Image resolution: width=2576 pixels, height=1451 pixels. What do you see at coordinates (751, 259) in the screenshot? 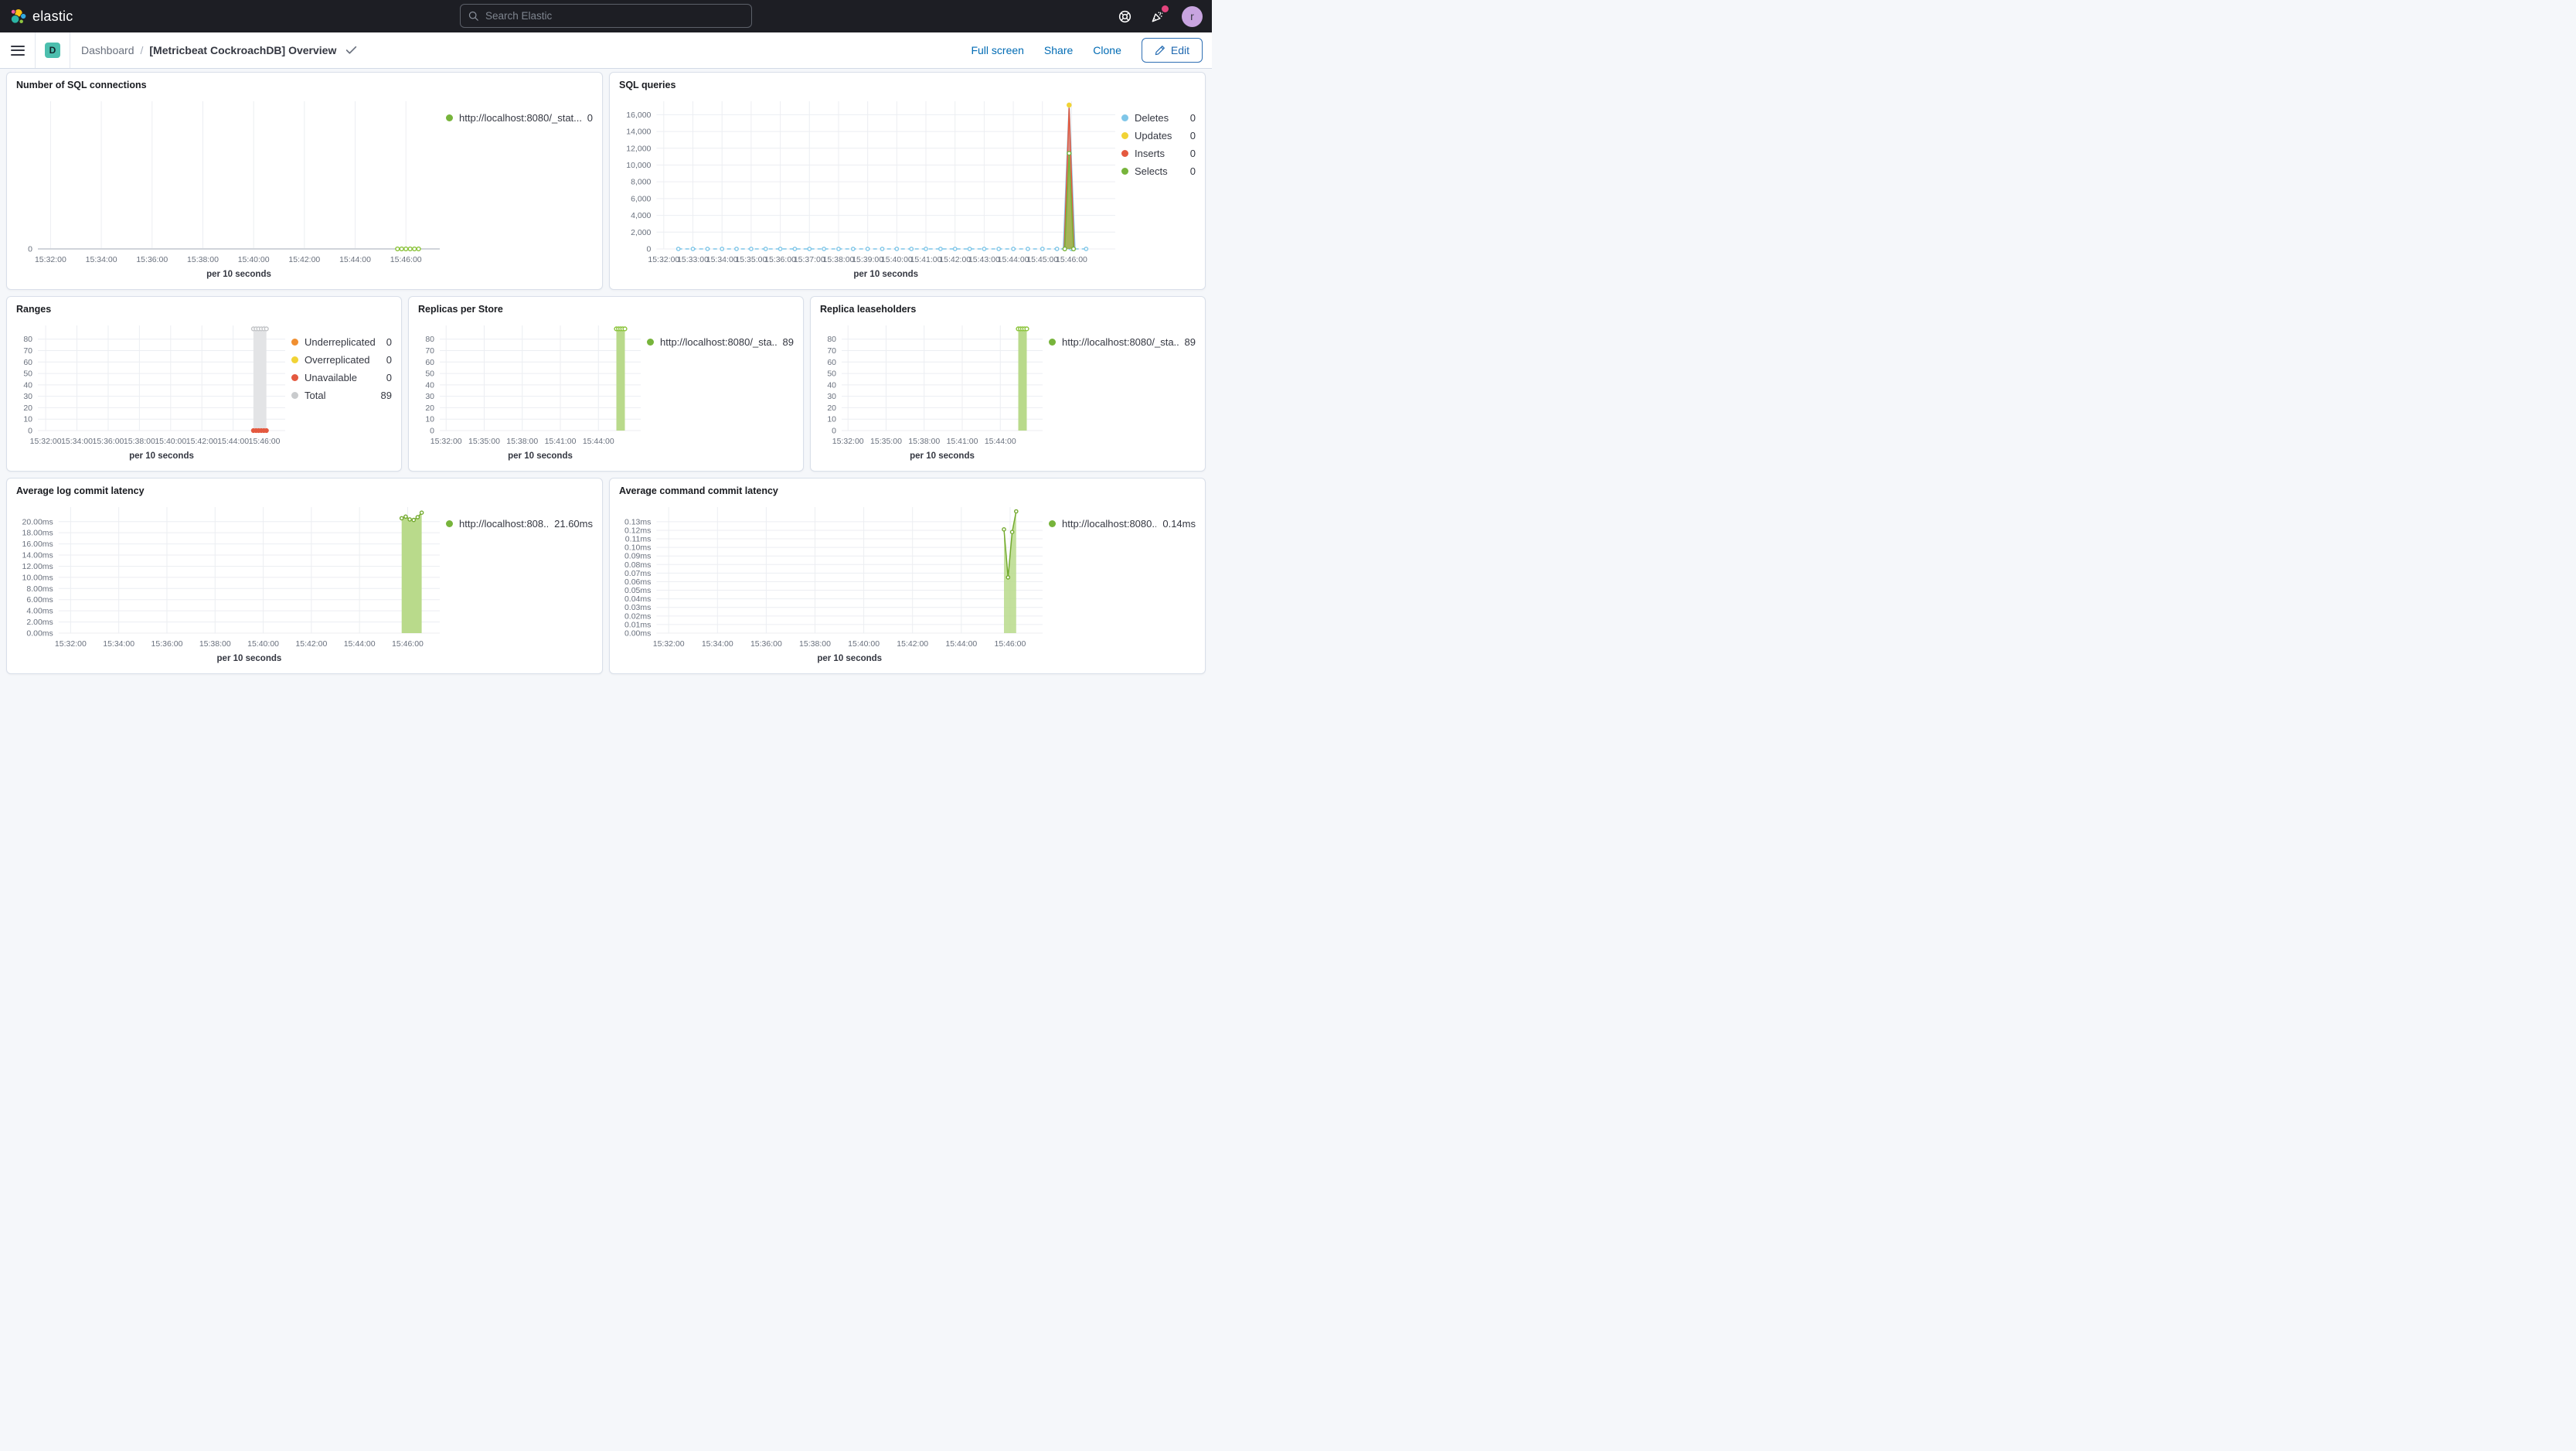
I see `svg-text: 15:35:00` at bounding box center [751, 259].